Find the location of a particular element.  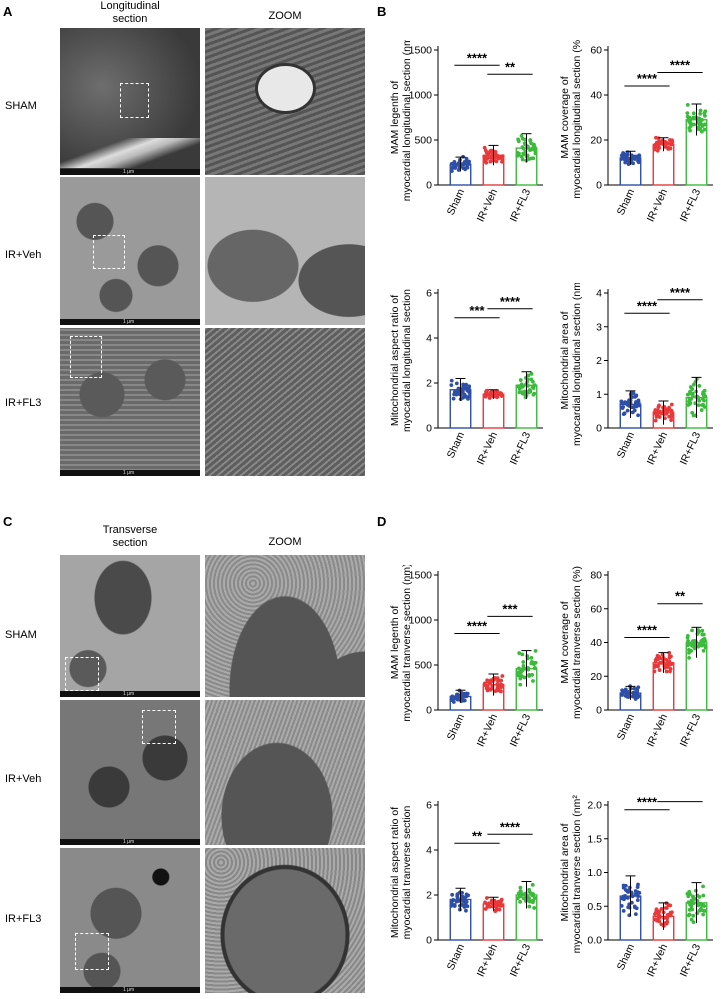

y-axis-label-line: myocardial longitudinal section (%) is located at coordinates (577, 119).